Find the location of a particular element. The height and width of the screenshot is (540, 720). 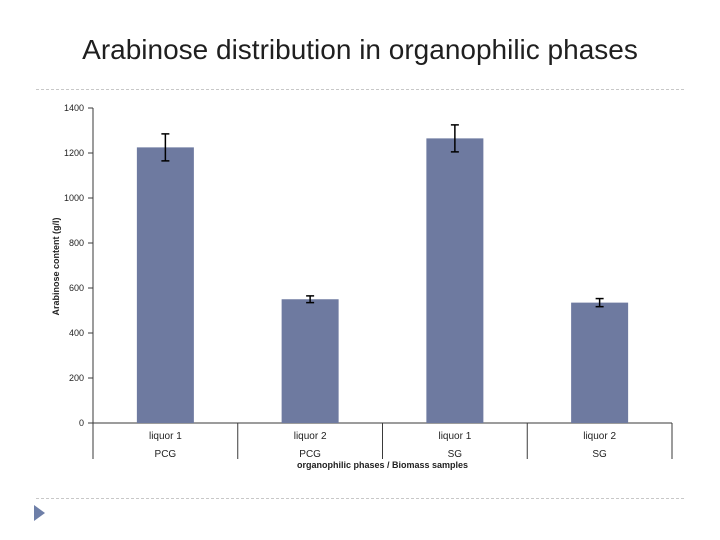

x-axis-label: organophilic phases / Biomass samples is located at coordinates (382, 465).